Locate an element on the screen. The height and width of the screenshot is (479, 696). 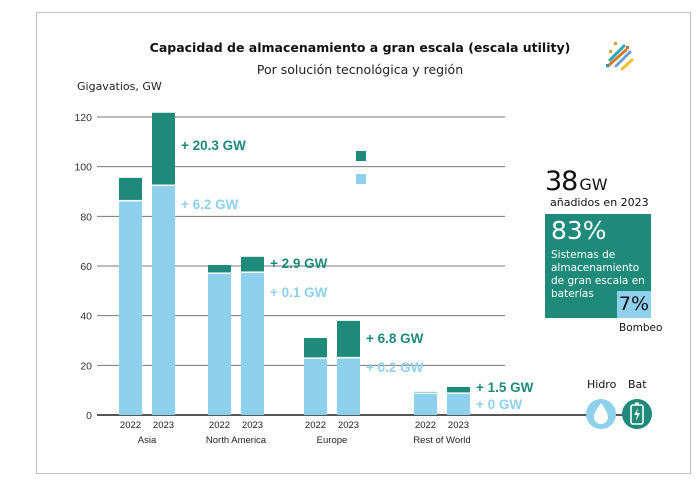
bar-hydro-asia-2023 is located at coordinates (163, 300).